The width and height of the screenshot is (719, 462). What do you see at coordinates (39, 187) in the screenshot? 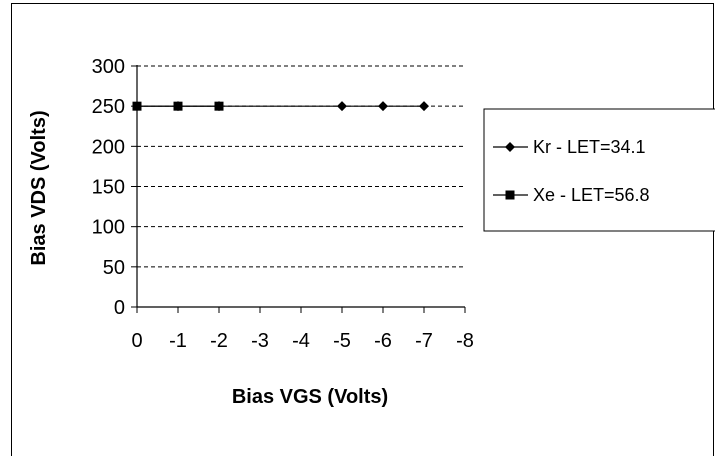
I see `y-axis-title: Bias VDS (Volts)` at bounding box center [39, 187].